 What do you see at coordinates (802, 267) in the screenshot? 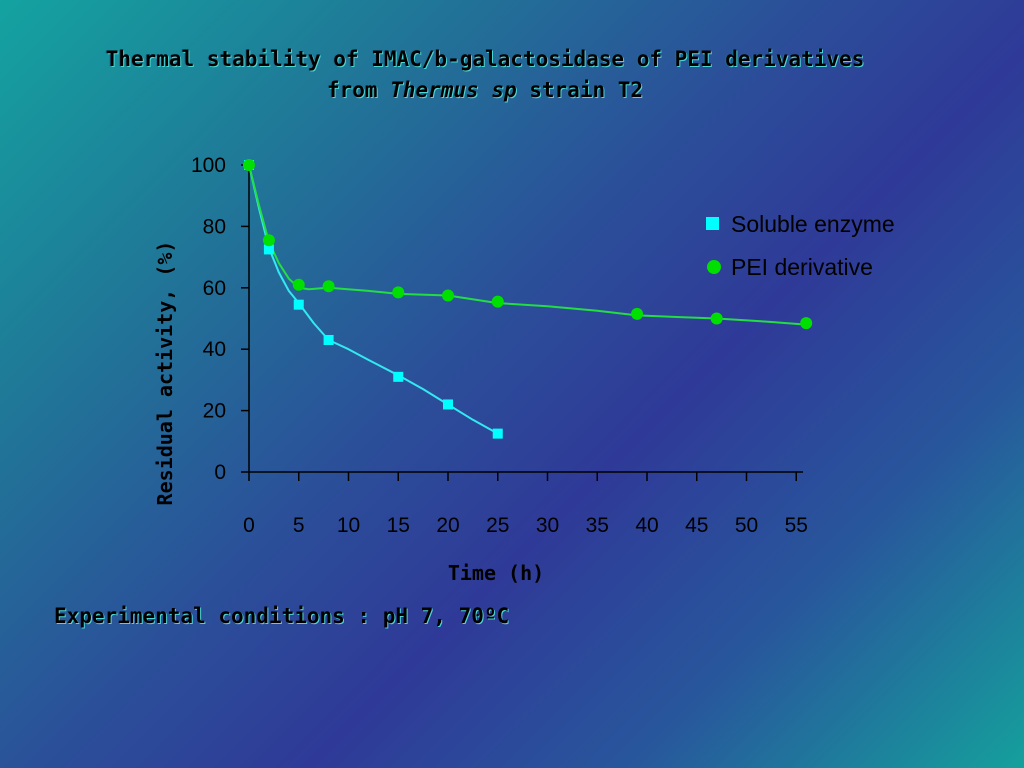
I see `legend-pei-label: PEI derivative` at bounding box center [802, 267].